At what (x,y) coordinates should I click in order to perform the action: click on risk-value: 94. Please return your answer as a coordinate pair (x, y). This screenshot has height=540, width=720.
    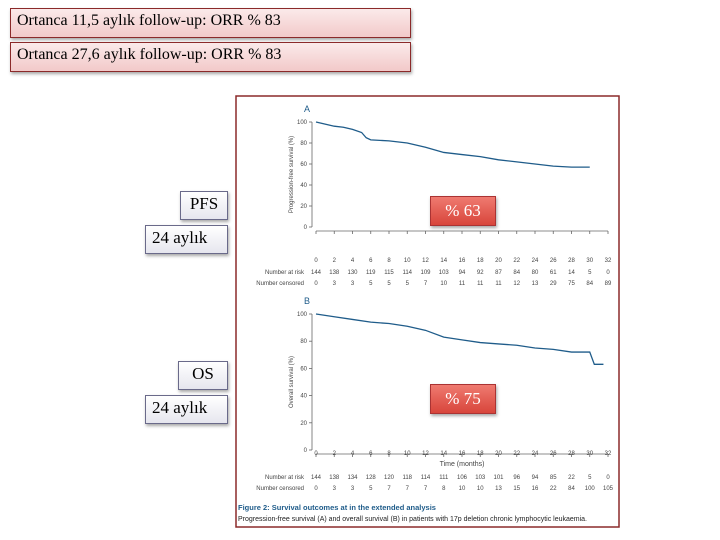
    Looking at the image, I should click on (535, 478).